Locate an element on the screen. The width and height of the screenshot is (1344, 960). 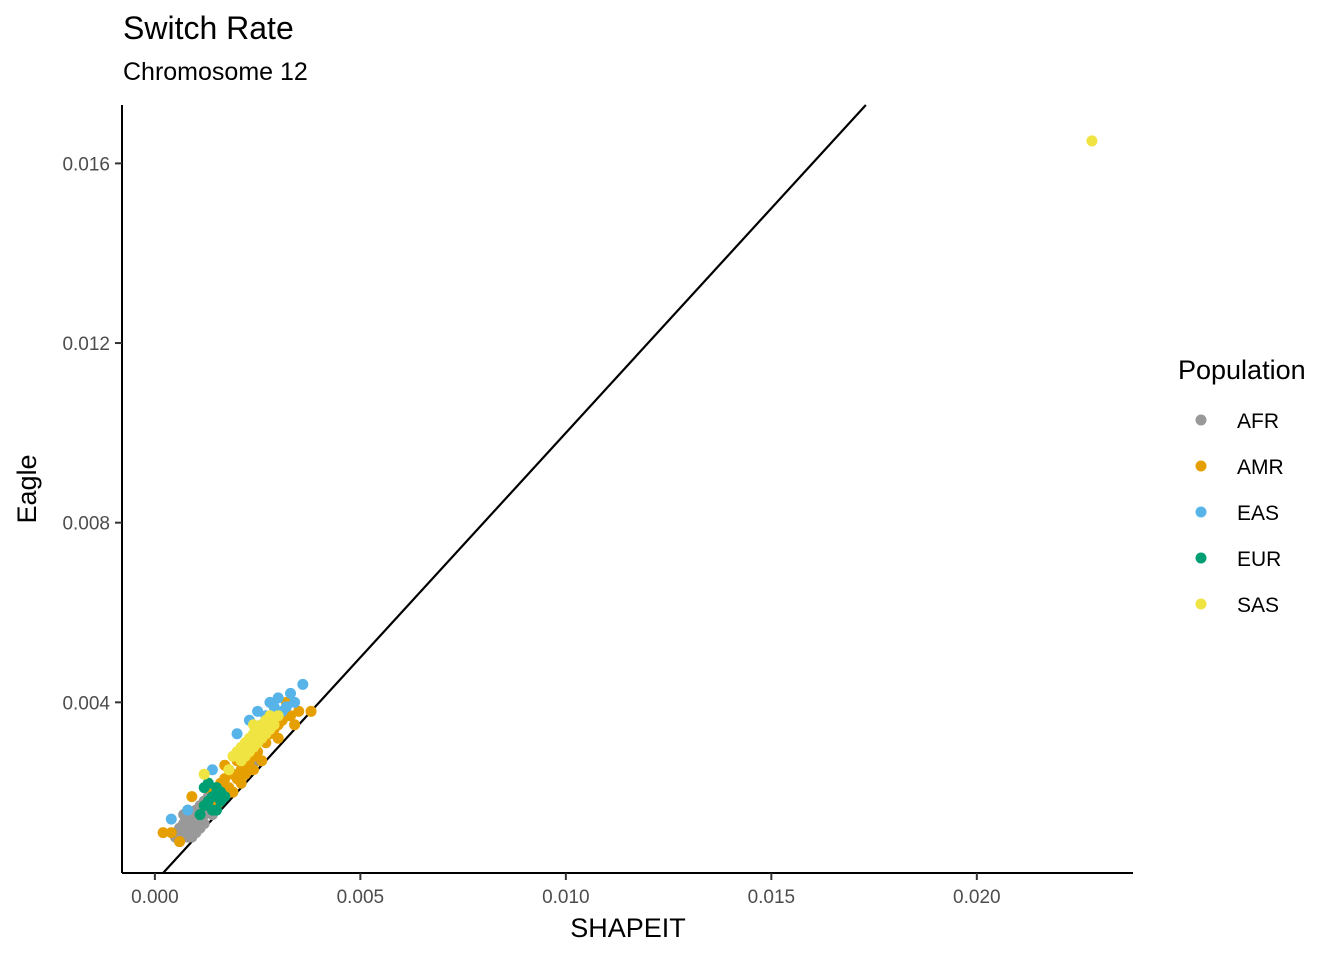
legend-label-afr: AFR is located at coordinates (1258, 421).